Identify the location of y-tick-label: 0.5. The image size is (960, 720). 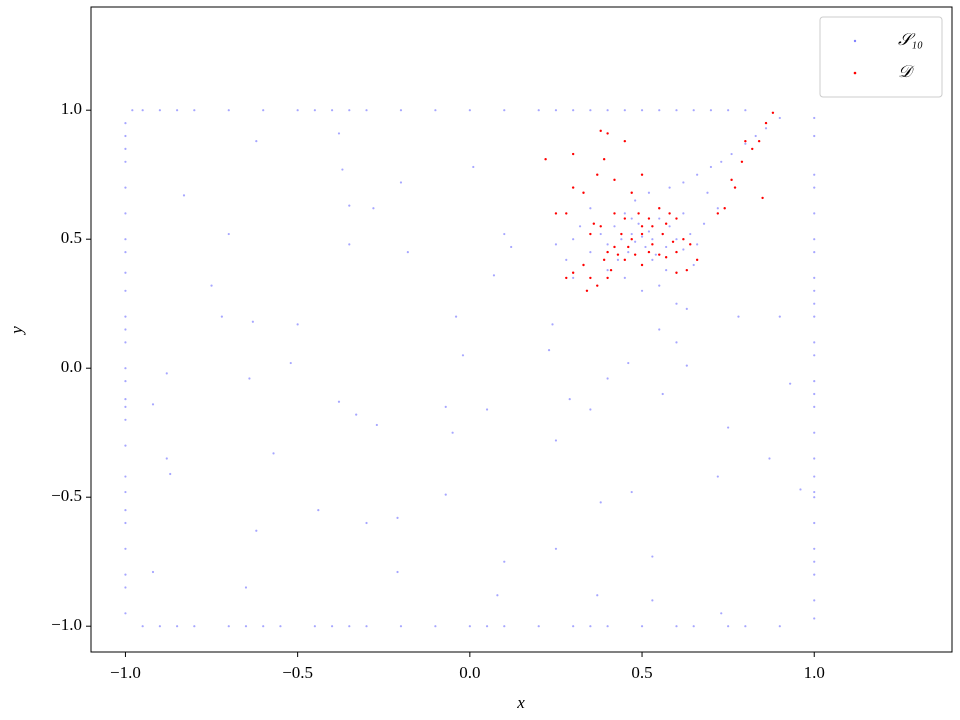
(71, 237).